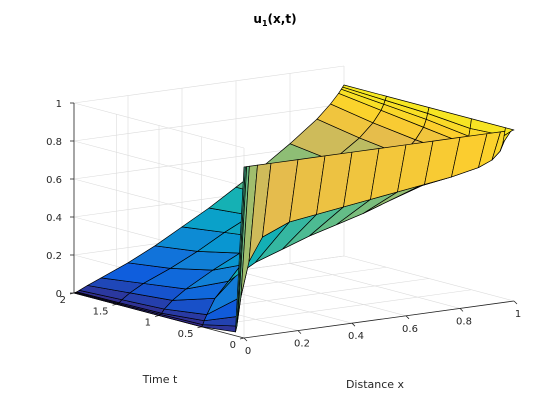  Describe the element at coordinates (248, 351) in the screenshot. I see `x-tick-label: 0` at that location.